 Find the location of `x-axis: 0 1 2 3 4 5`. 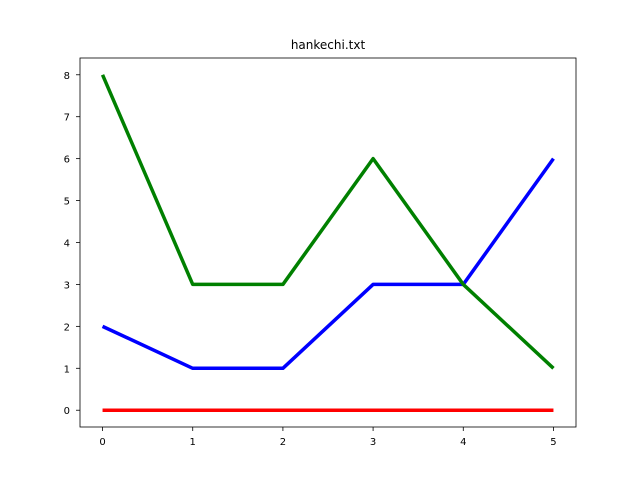

x-axis: 0 1 2 3 4 5 is located at coordinates (328, 437).